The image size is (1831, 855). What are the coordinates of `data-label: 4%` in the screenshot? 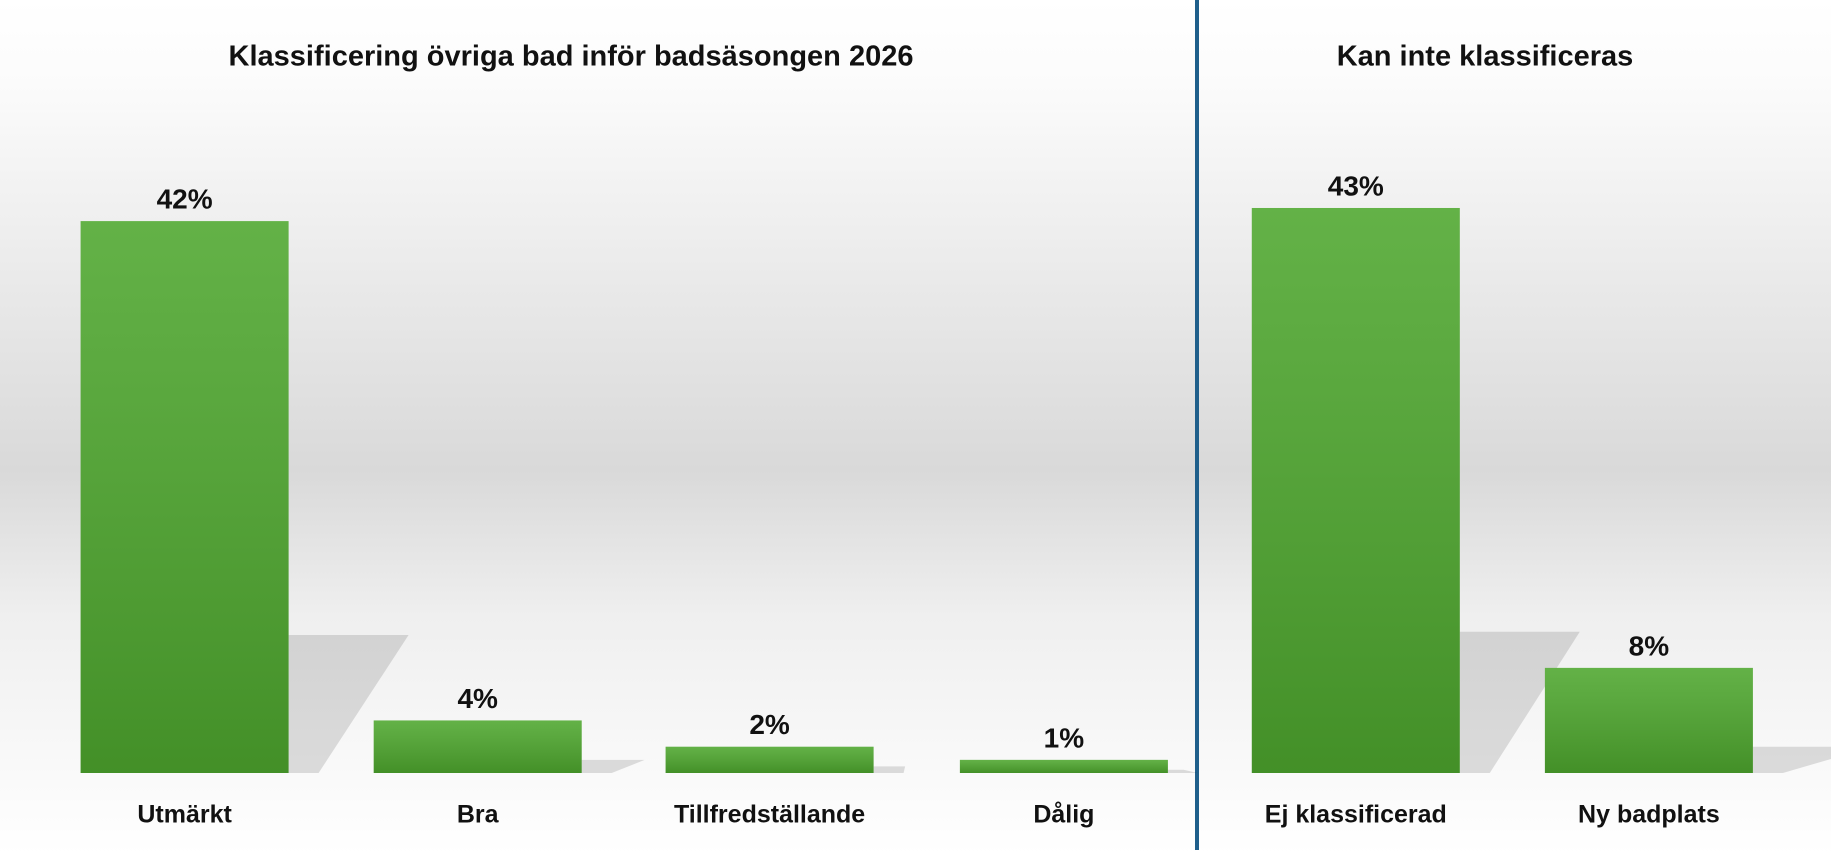 It's located at (477, 698).